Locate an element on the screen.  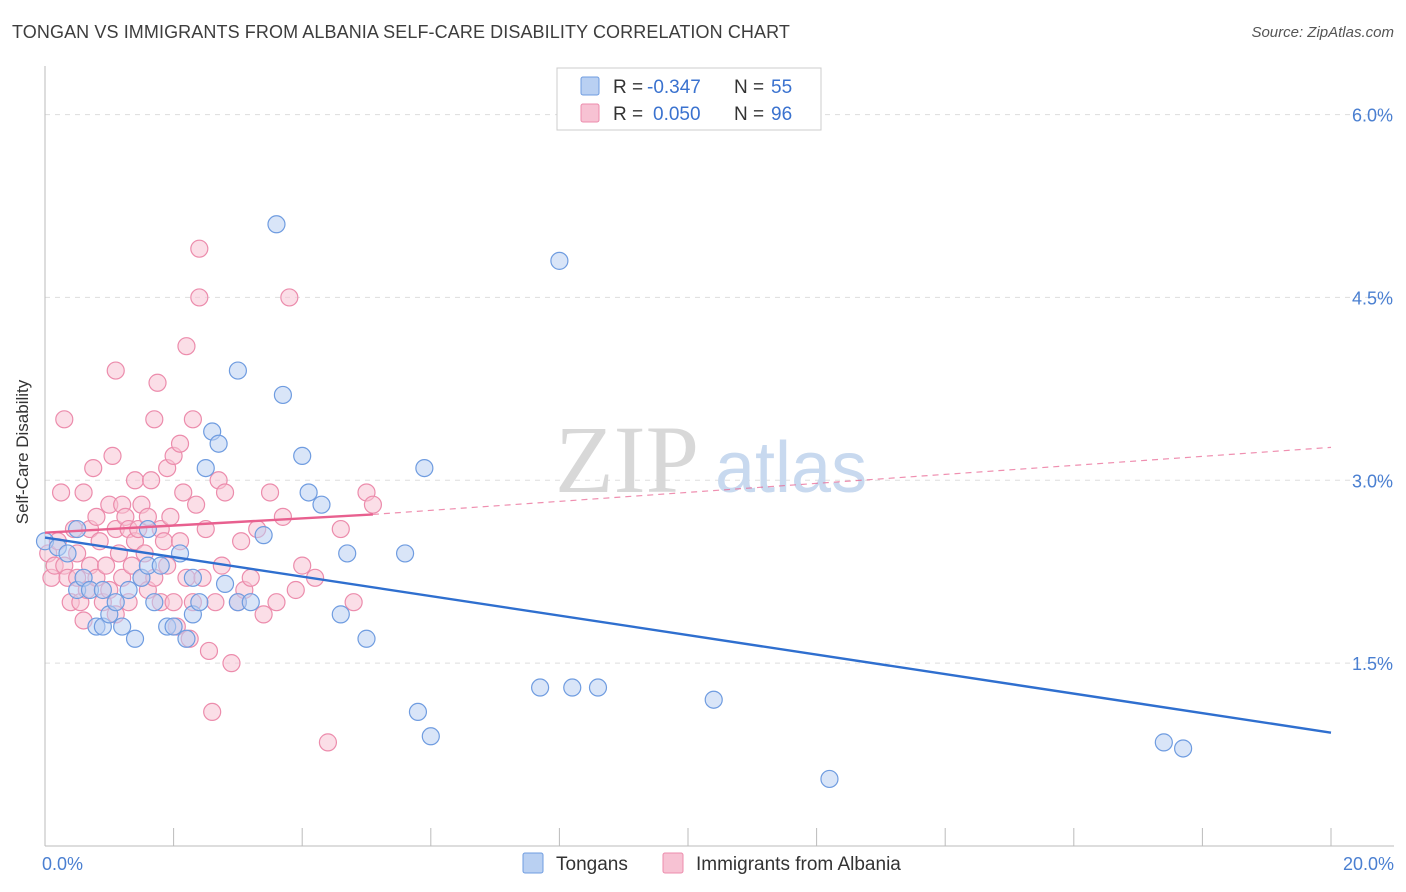
watermark-atlas: atlas is located at coordinates (791, 468).